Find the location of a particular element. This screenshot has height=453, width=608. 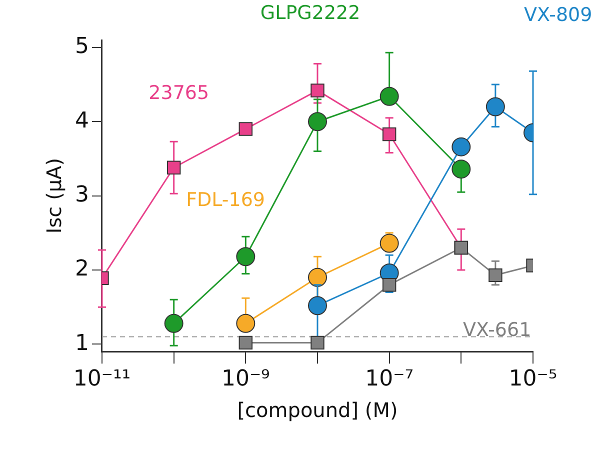

x-tick-label: 10⁻⁹ is located at coordinates (245, 379).